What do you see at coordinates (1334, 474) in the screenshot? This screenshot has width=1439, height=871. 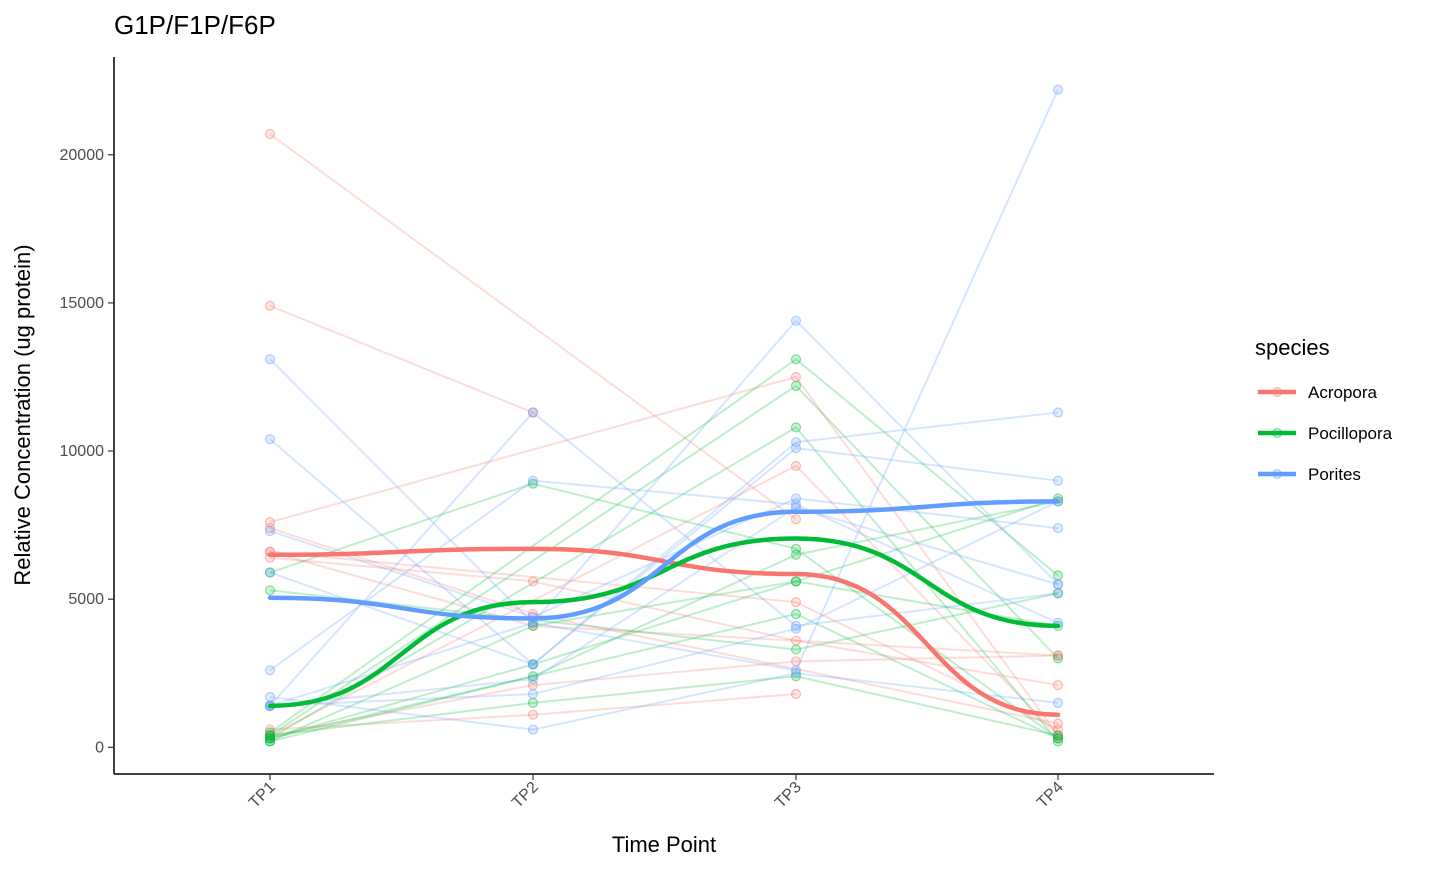 I see `legend-label: Porites` at bounding box center [1334, 474].